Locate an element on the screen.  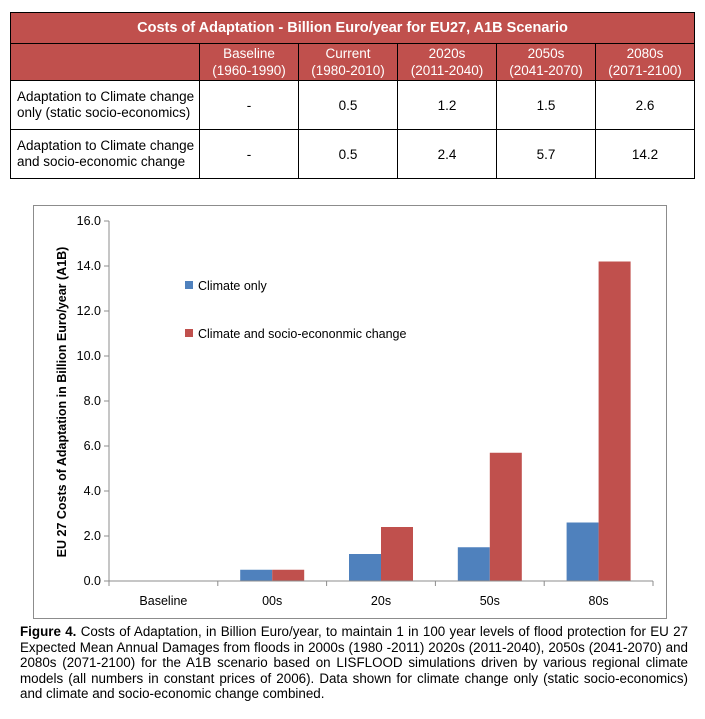
table-header-baseline: Baseline (1960-1990) is located at coordinates (249, 62).